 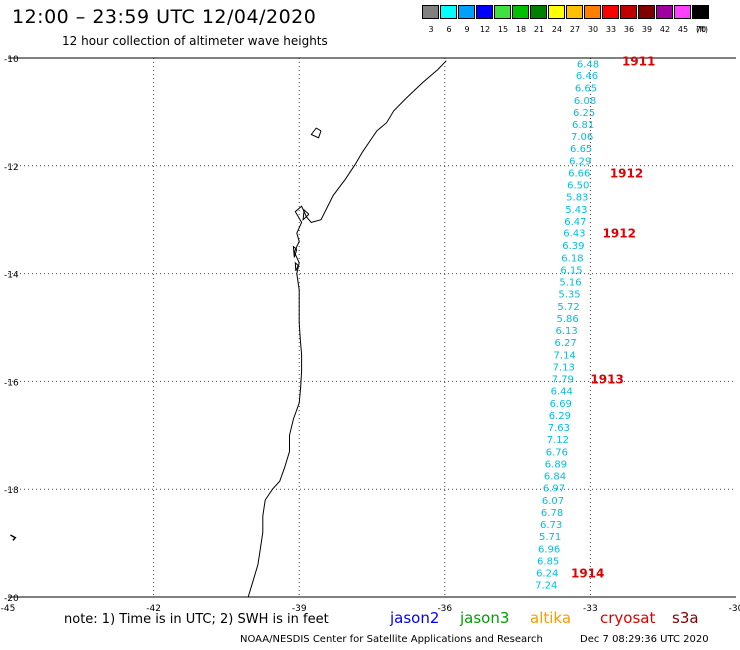 What do you see at coordinates (11, 60) in the screenshot?
I see `lat-tick-label: -10` at bounding box center [11, 60].